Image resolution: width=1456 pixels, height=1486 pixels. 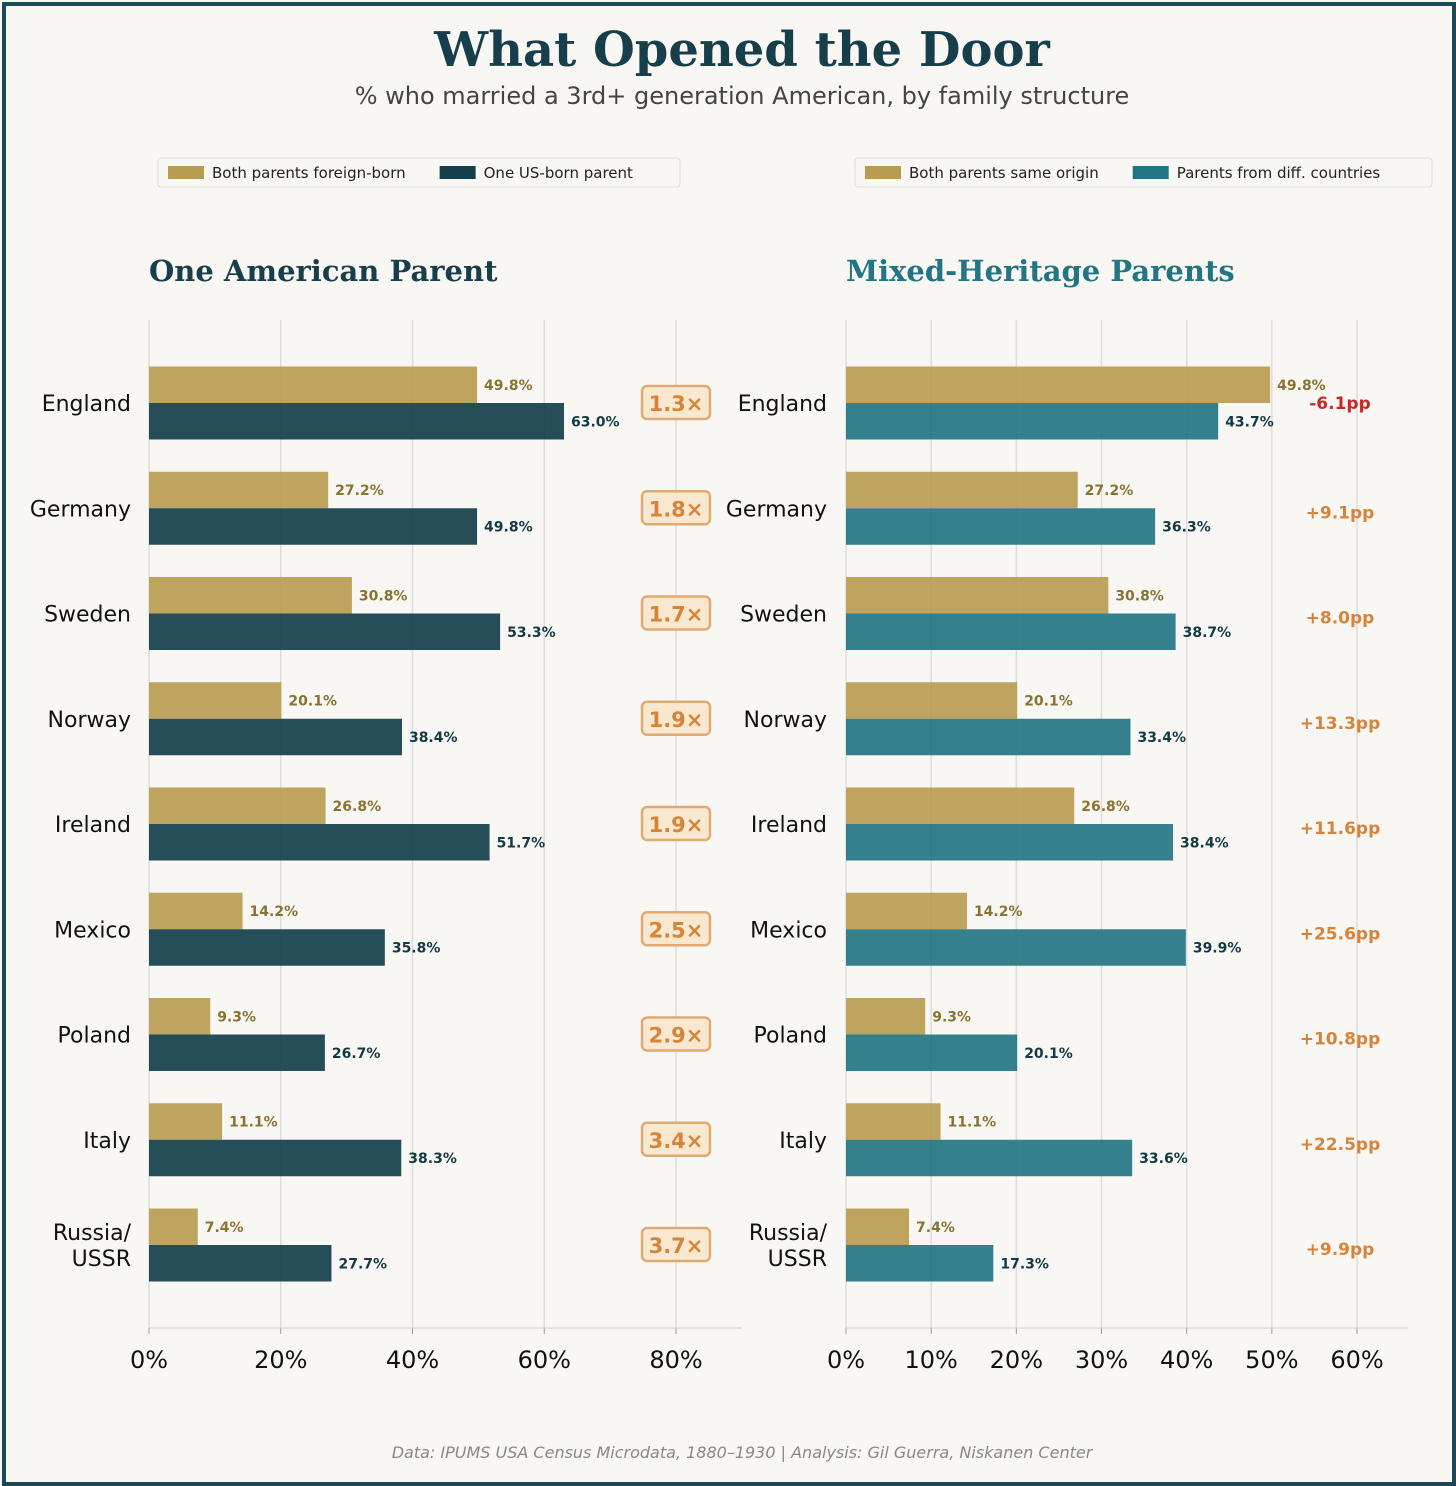 What do you see at coordinates (1340, 1040) in the screenshot?
I see `difference-label: +10.8pp` at bounding box center [1340, 1040].